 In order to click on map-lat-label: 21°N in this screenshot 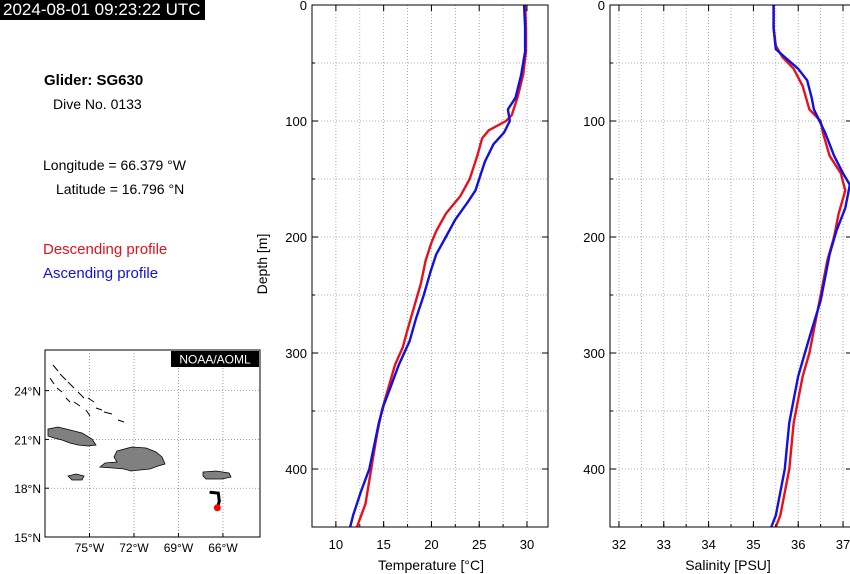, I will do `click(27, 440)`.